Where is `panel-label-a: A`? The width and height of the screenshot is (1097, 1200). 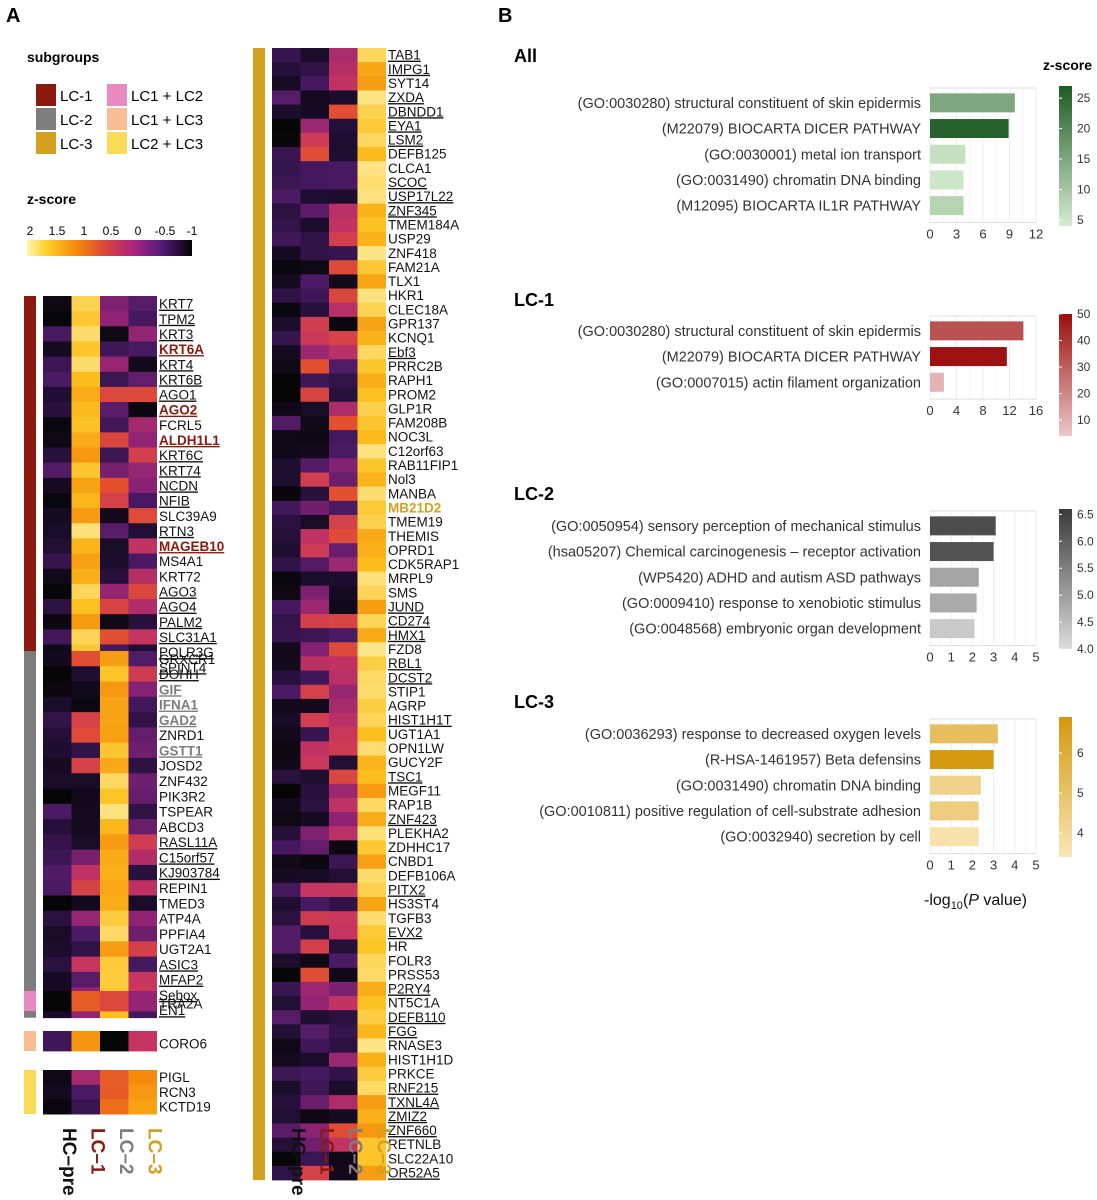 panel-label-a: A is located at coordinates (13, 16).